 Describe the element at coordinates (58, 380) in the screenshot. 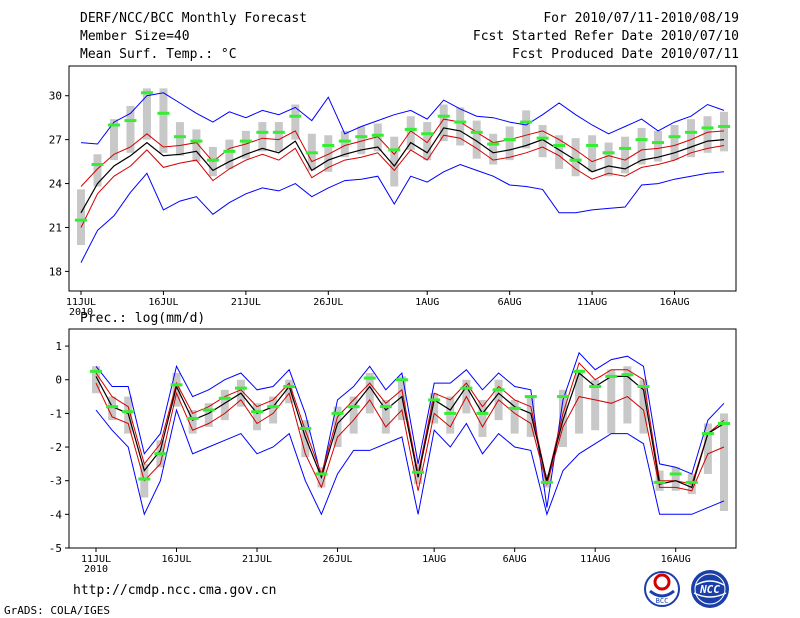

I see `y-tick-label: 0` at that location.